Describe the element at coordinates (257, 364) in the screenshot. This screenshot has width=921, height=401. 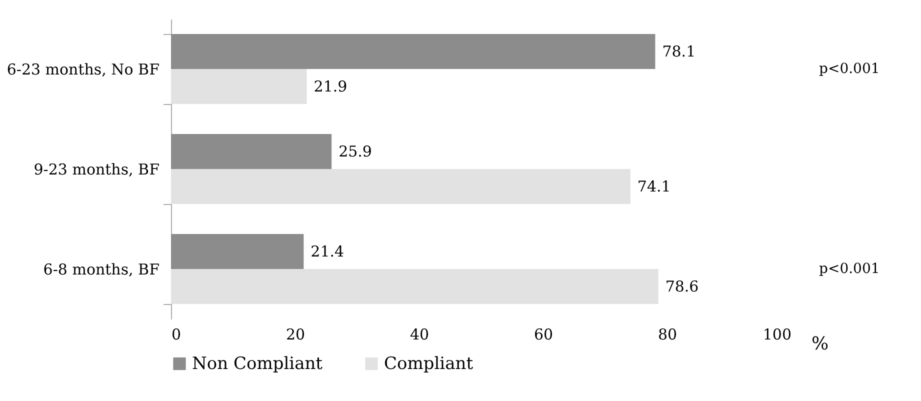
I see `legend-label: Non Compliant` at that location.